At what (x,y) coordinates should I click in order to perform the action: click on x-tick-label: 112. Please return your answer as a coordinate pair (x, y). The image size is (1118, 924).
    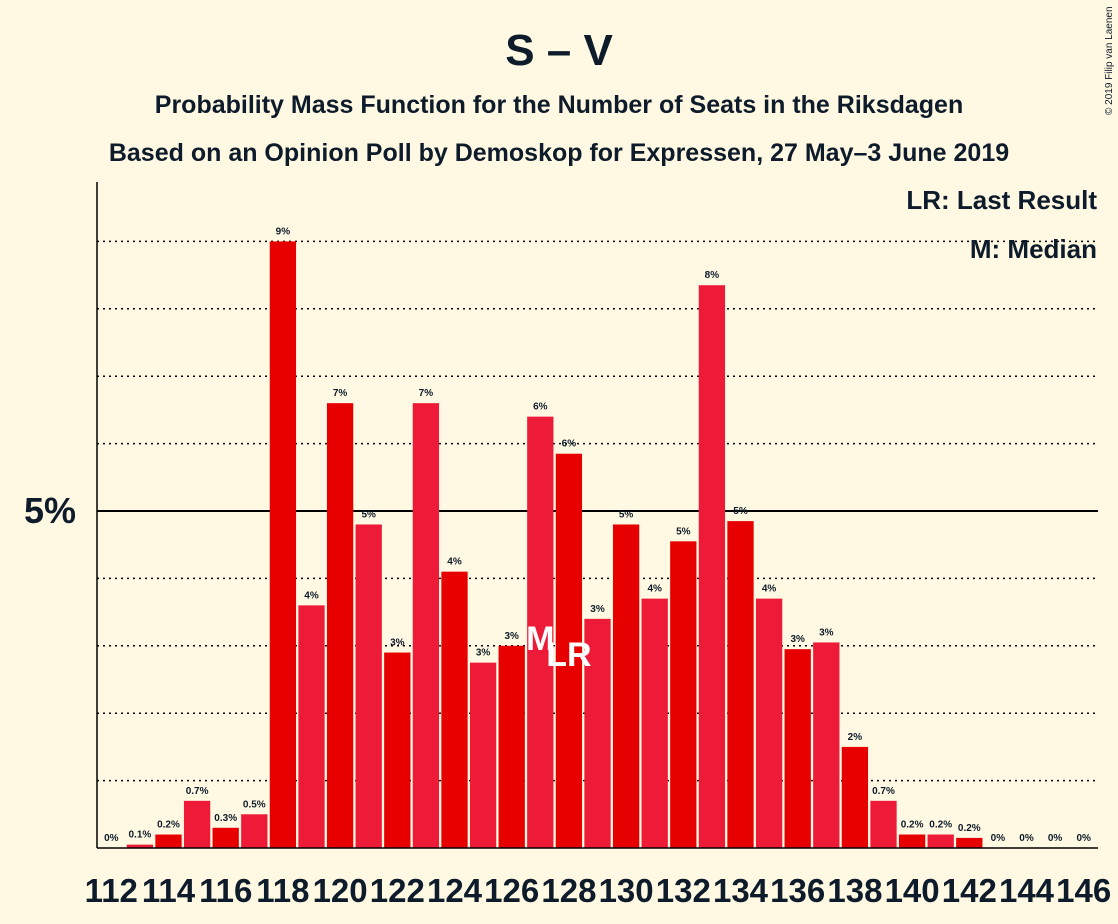
    Looking at the image, I should click on (111, 890).